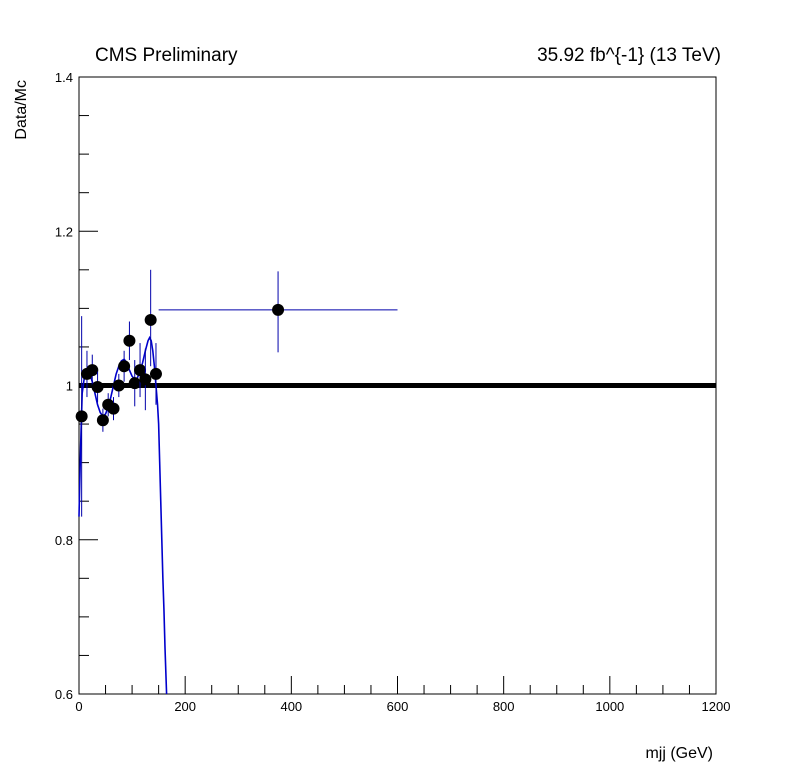 This screenshot has height=772, width=796. I want to click on x-tick-label: 800, so click(504, 706).